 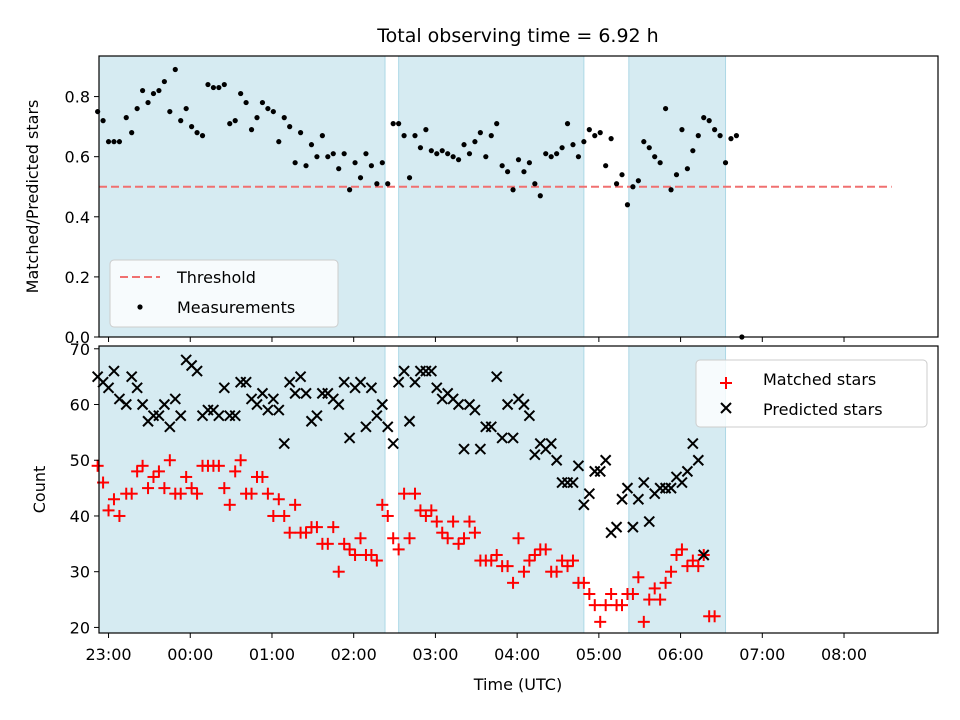 I want to click on x-tick-label: 05:00, so click(x=599, y=654).